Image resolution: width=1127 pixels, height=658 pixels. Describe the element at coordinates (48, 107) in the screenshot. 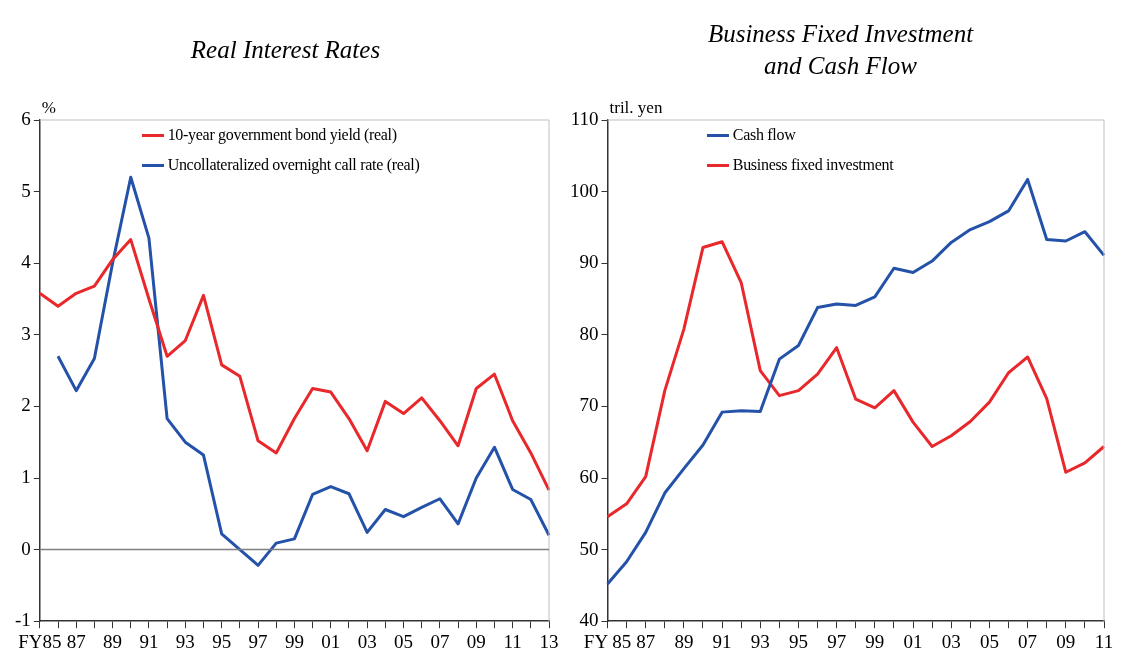

I see `y-axis-title: %` at that location.